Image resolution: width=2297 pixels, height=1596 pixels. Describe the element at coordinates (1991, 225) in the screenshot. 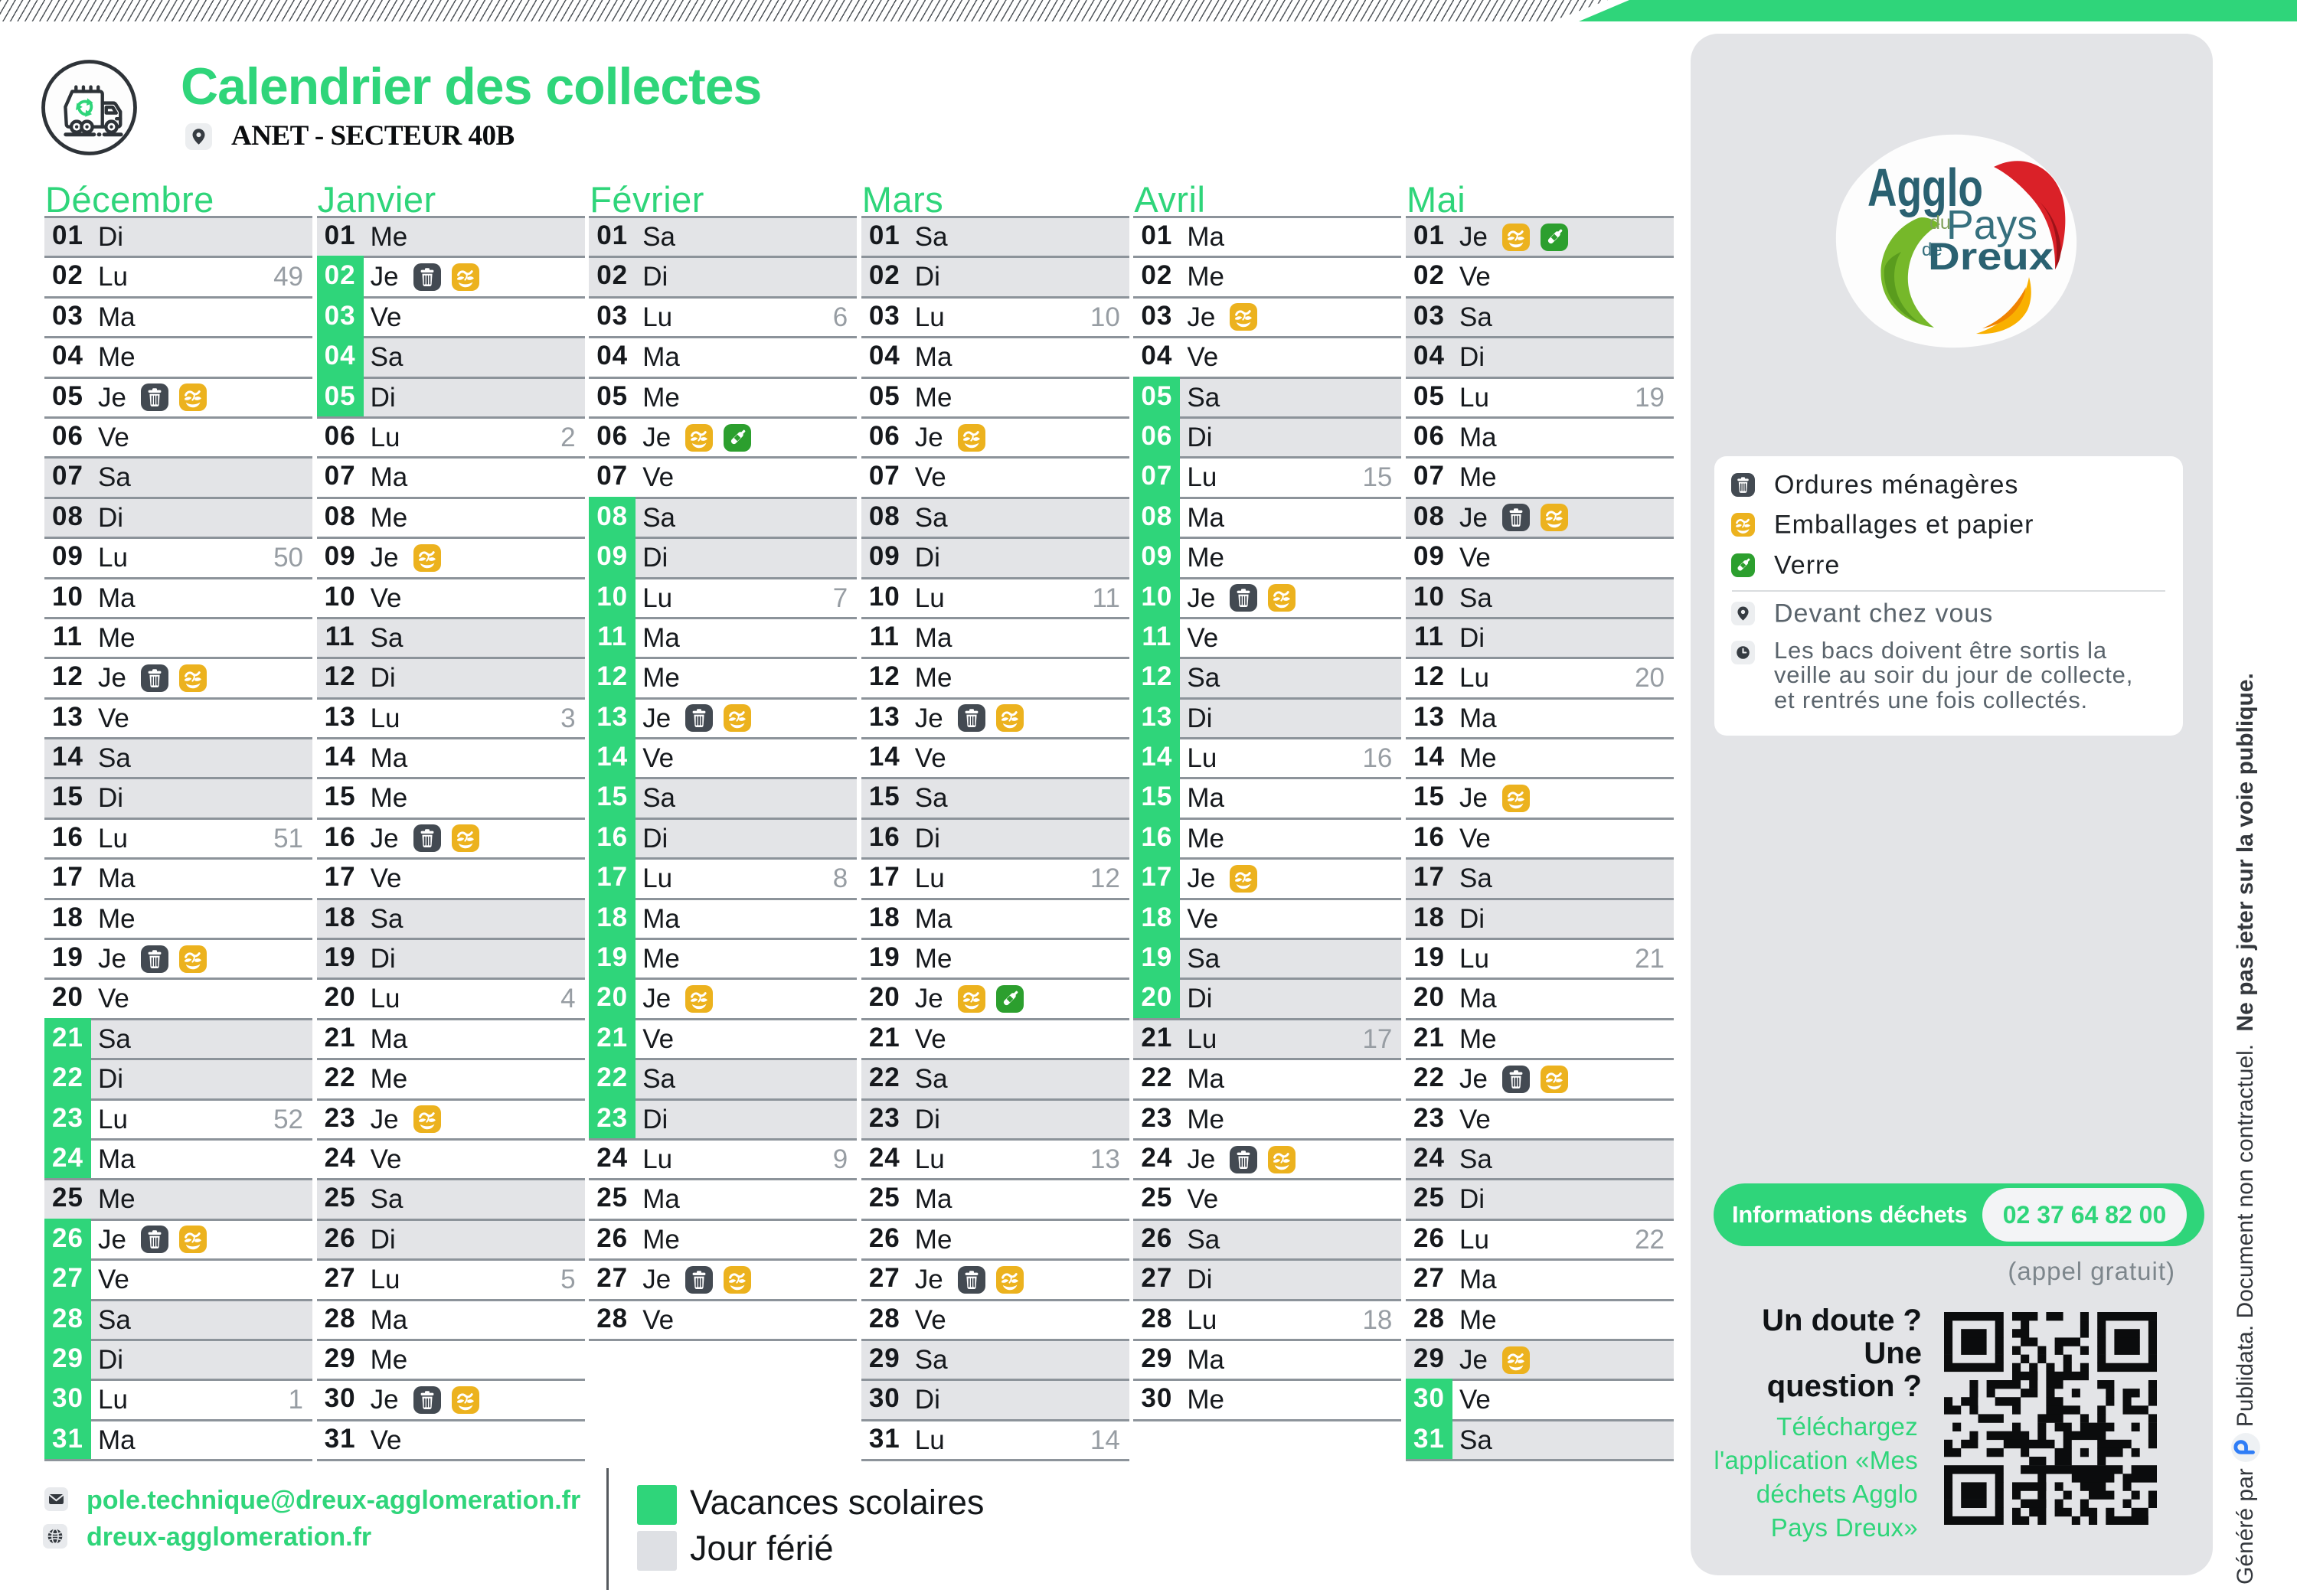

I see `svg-text: Pays` at that location.